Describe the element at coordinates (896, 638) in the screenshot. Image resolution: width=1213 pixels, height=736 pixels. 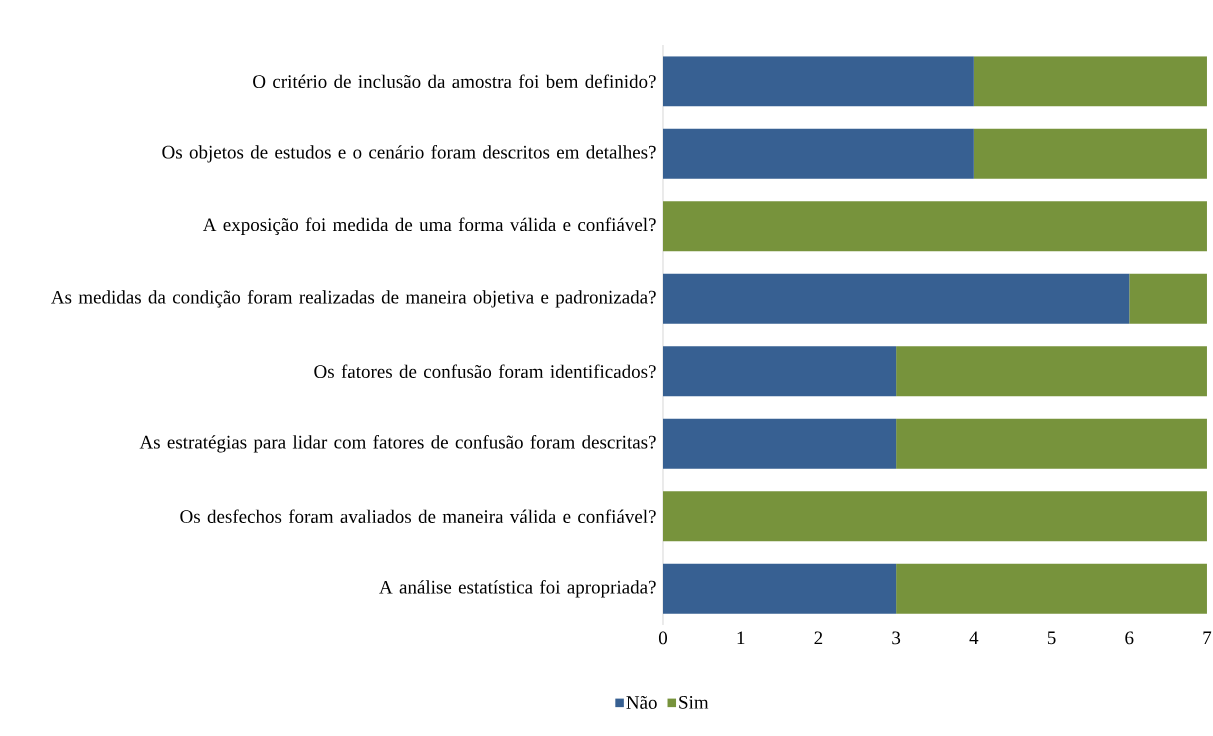
I see `x-tick-label: 3` at that location.